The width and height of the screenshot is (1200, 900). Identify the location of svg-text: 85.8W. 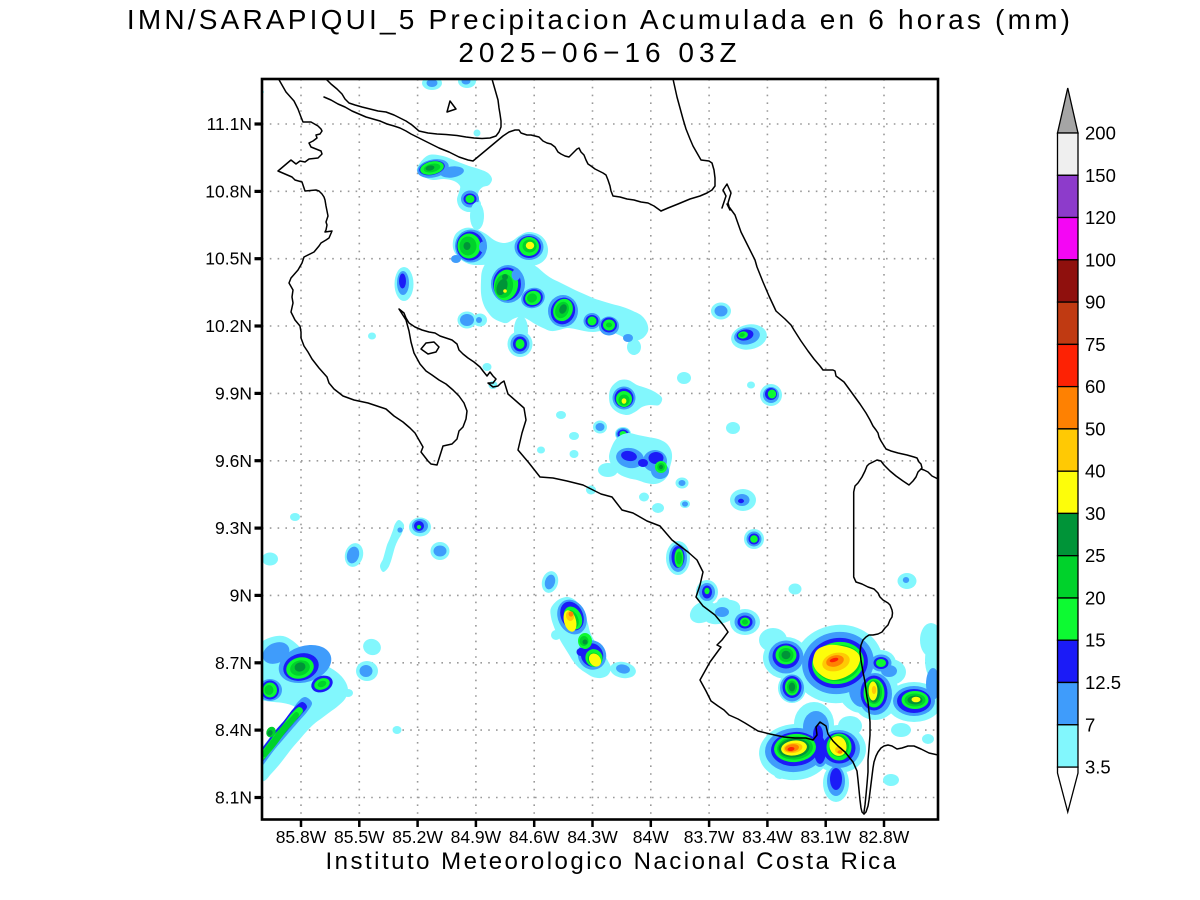
(301, 837).